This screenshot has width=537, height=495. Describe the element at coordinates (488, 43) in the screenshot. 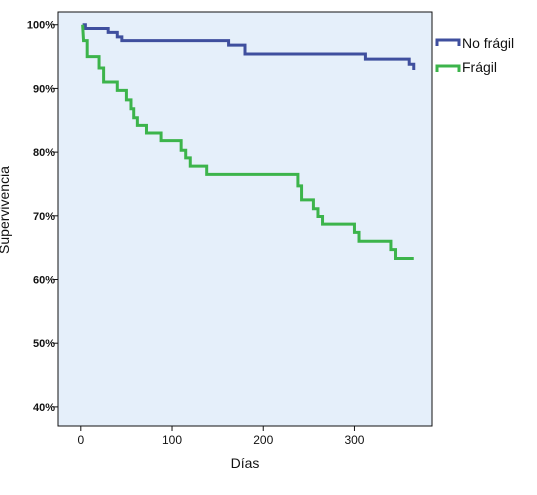

I see `legend-label-no-fragil: No frágil` at that location.